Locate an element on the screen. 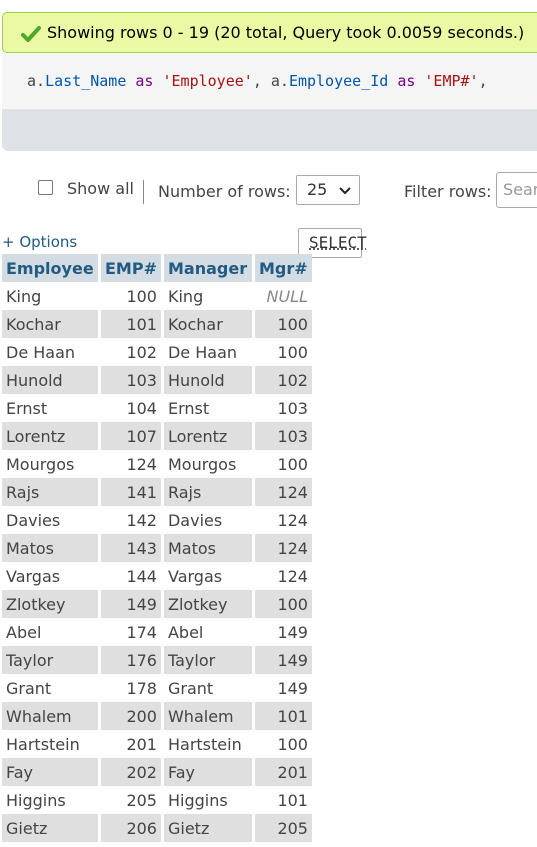 Image resolution: width=537 pixels, height=847 pixels. cell-employee: Gietz is located at coordinates (50, 828).